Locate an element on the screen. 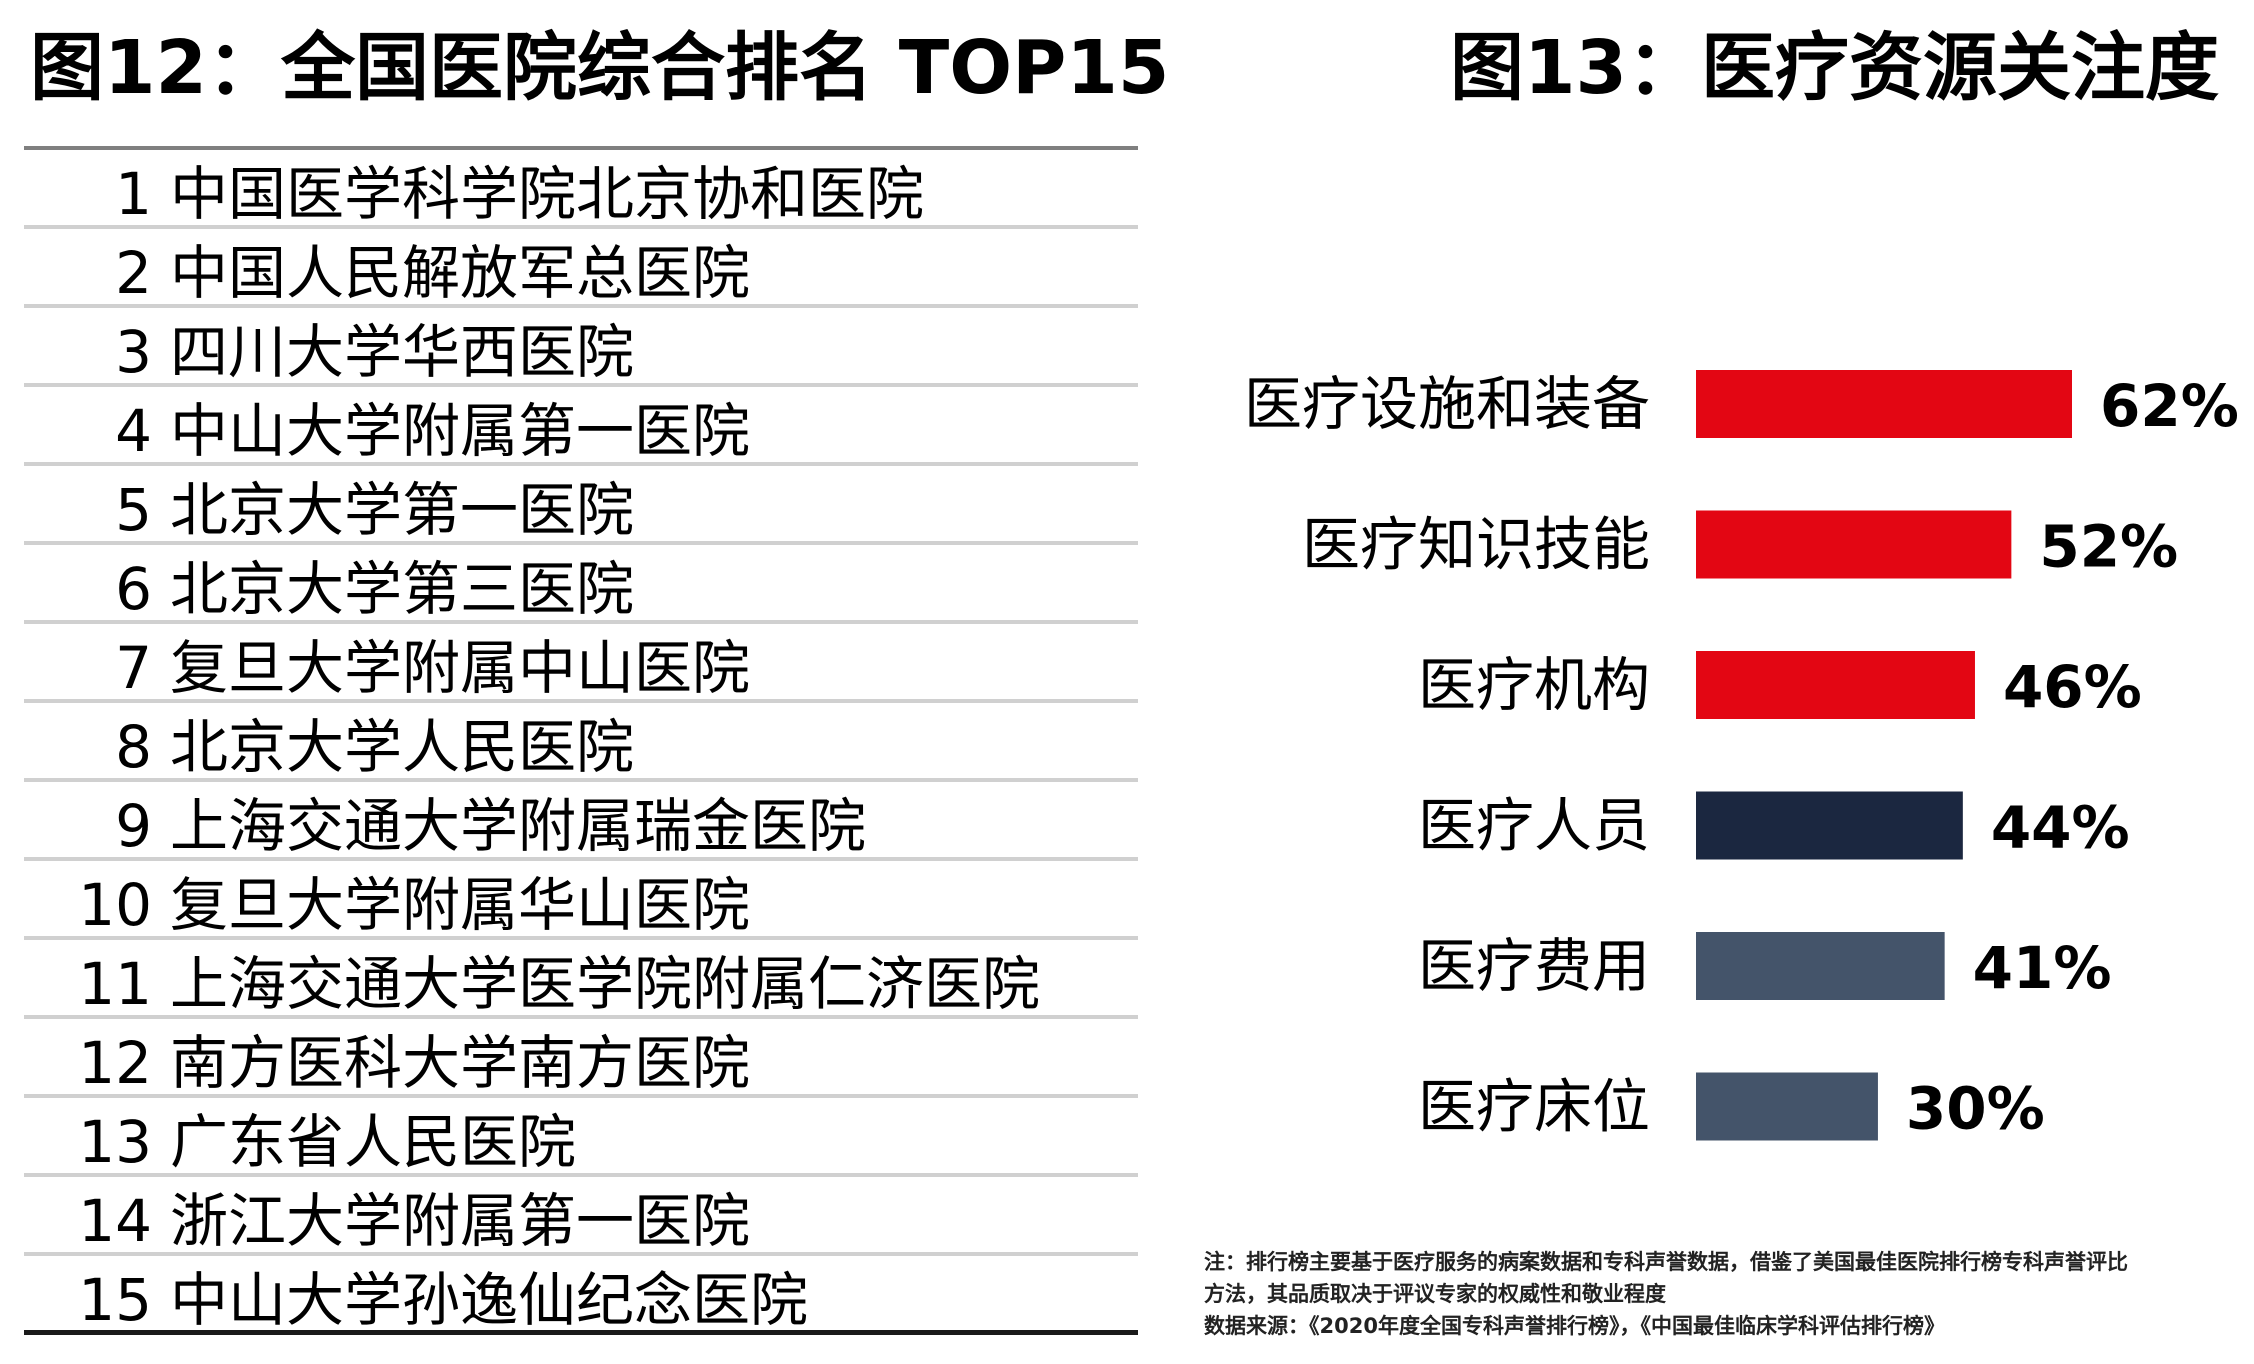  table-row: 2 中国人民解放军总医院 is located at coordinates (581, 268).